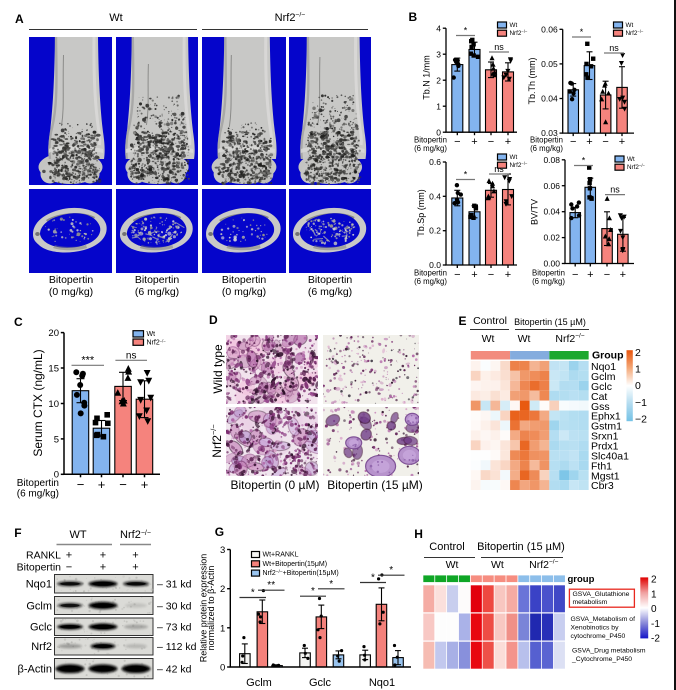 This screenshot has height=690, width=676. What do you see at coordinates (601, 466) in the screenshot?
I see `svg-text: Fth1` at bounding box center [601, 466].